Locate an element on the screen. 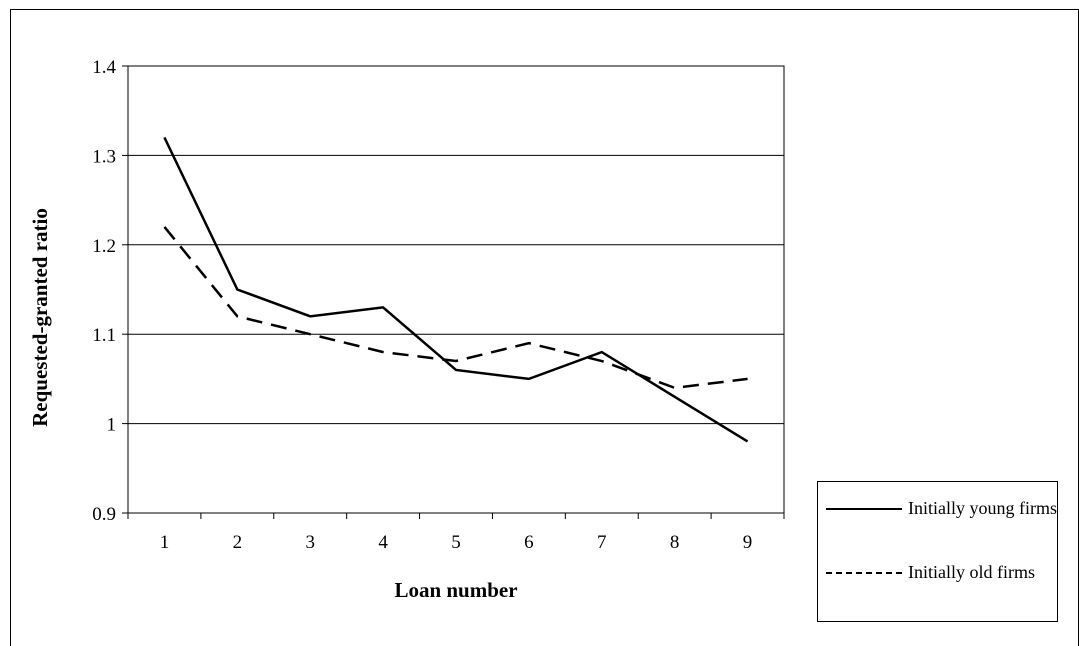 The width and height of the screenshot is (1079, 646). x-tick-label: 4 is located at coordinates (383, 542).